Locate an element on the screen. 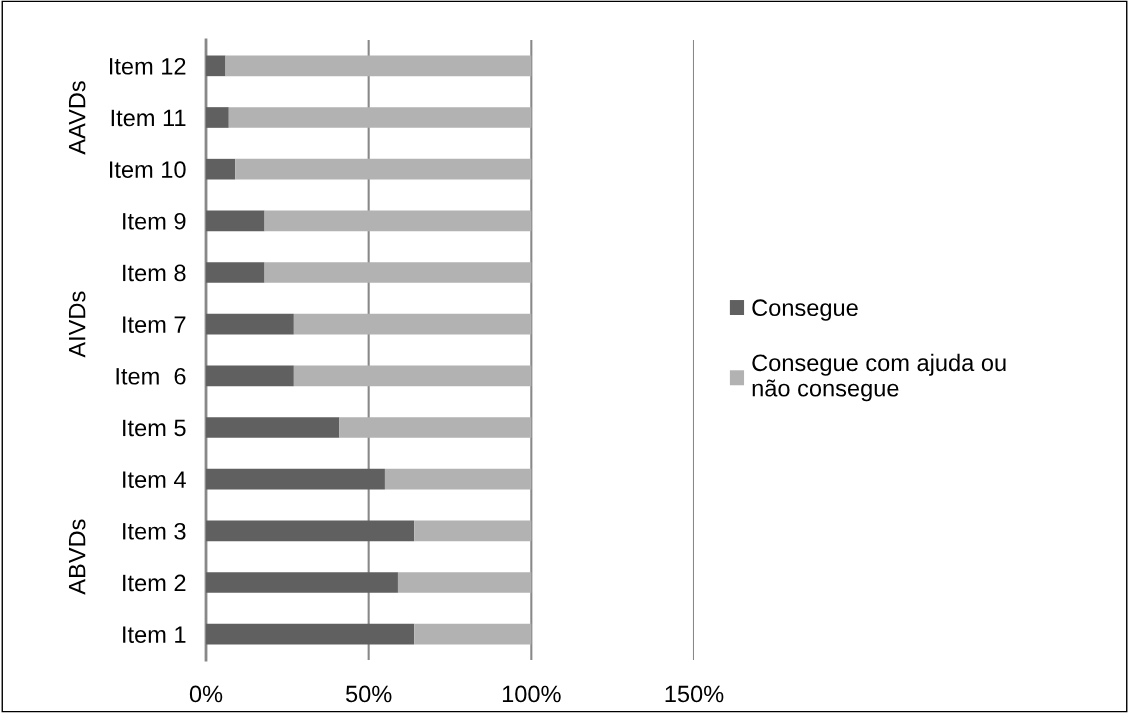 This screenshot has width=1129, height=713. y-tick-label: Item 12 is located at coordinates (148, 66).